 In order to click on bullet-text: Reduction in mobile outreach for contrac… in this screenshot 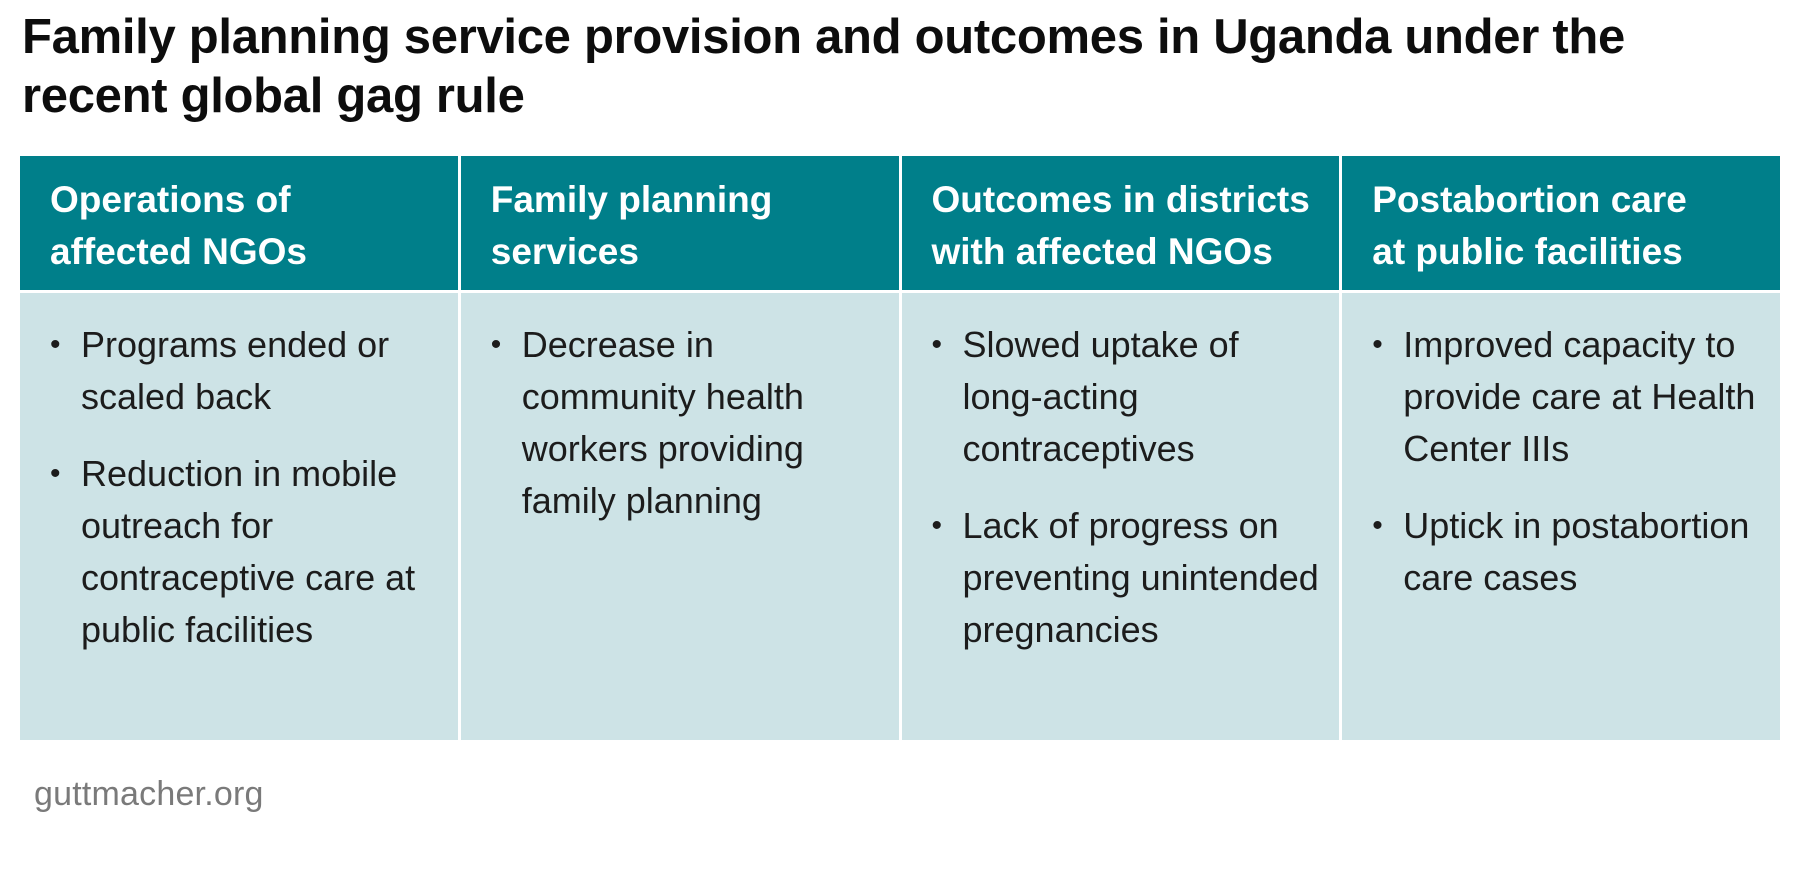, I will do `click(248, 551)`.